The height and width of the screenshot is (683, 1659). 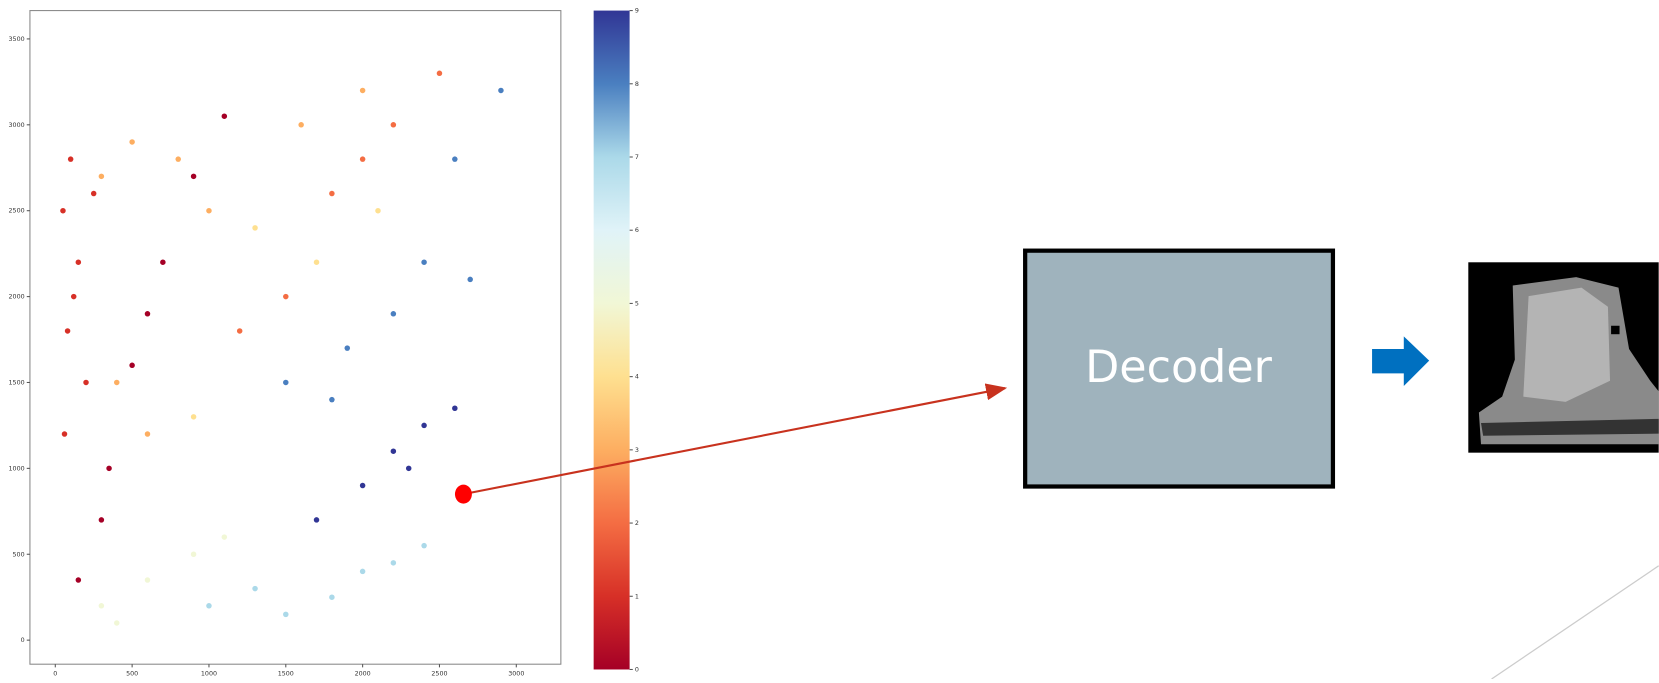 What do you see at coordinates (17, 382) in the screenshot?
I see `y-tick-label: 1500` at bounding box center [17, 382].